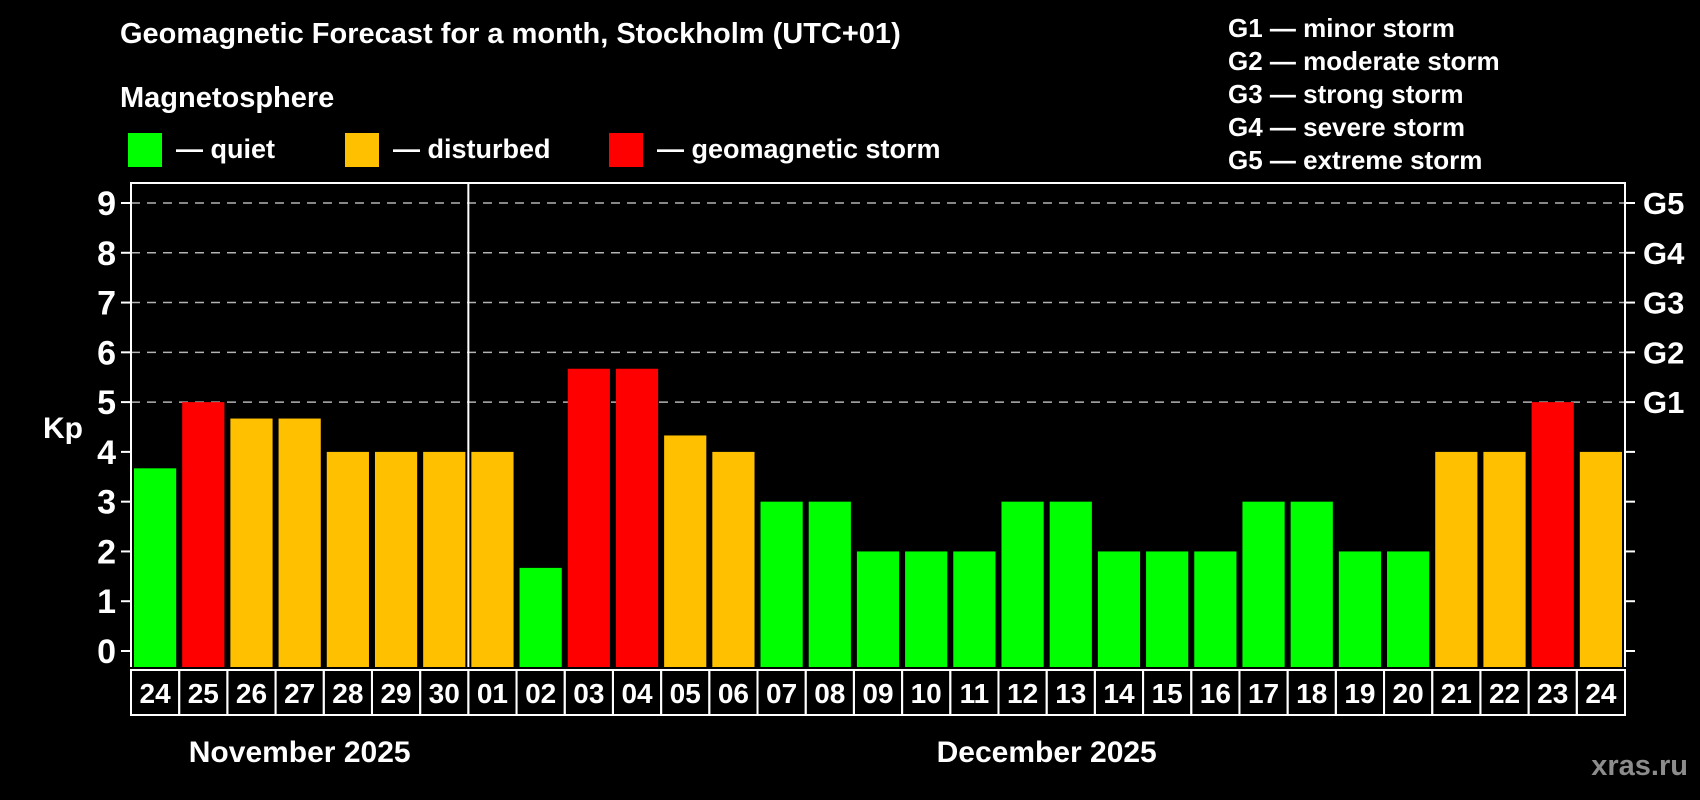  Describe the element at coordinates (347, 693) in the screenshot. I see `date-label: 28` at that location.